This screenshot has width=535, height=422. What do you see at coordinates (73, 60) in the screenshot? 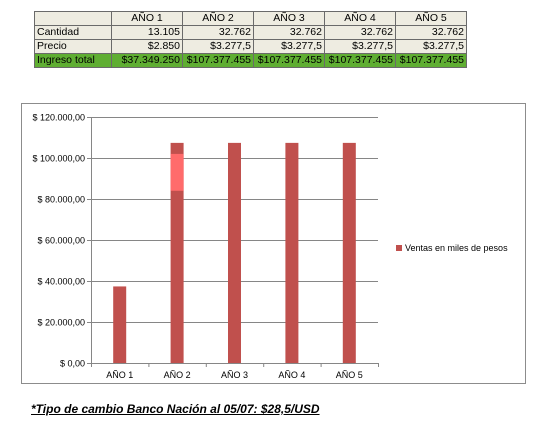
I see `row-label-ingreso-total: Ingreso total` at bounding box center [73, 60].